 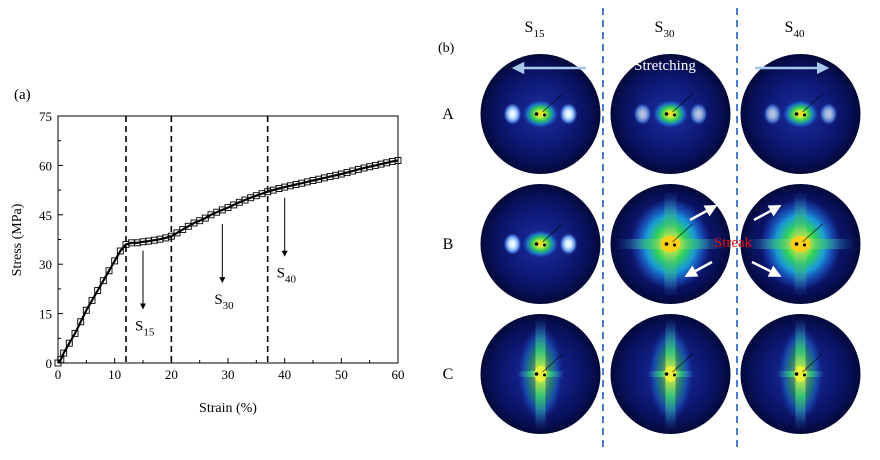 I want to click on x-tick-label: 0, so click(x=58, y=374).